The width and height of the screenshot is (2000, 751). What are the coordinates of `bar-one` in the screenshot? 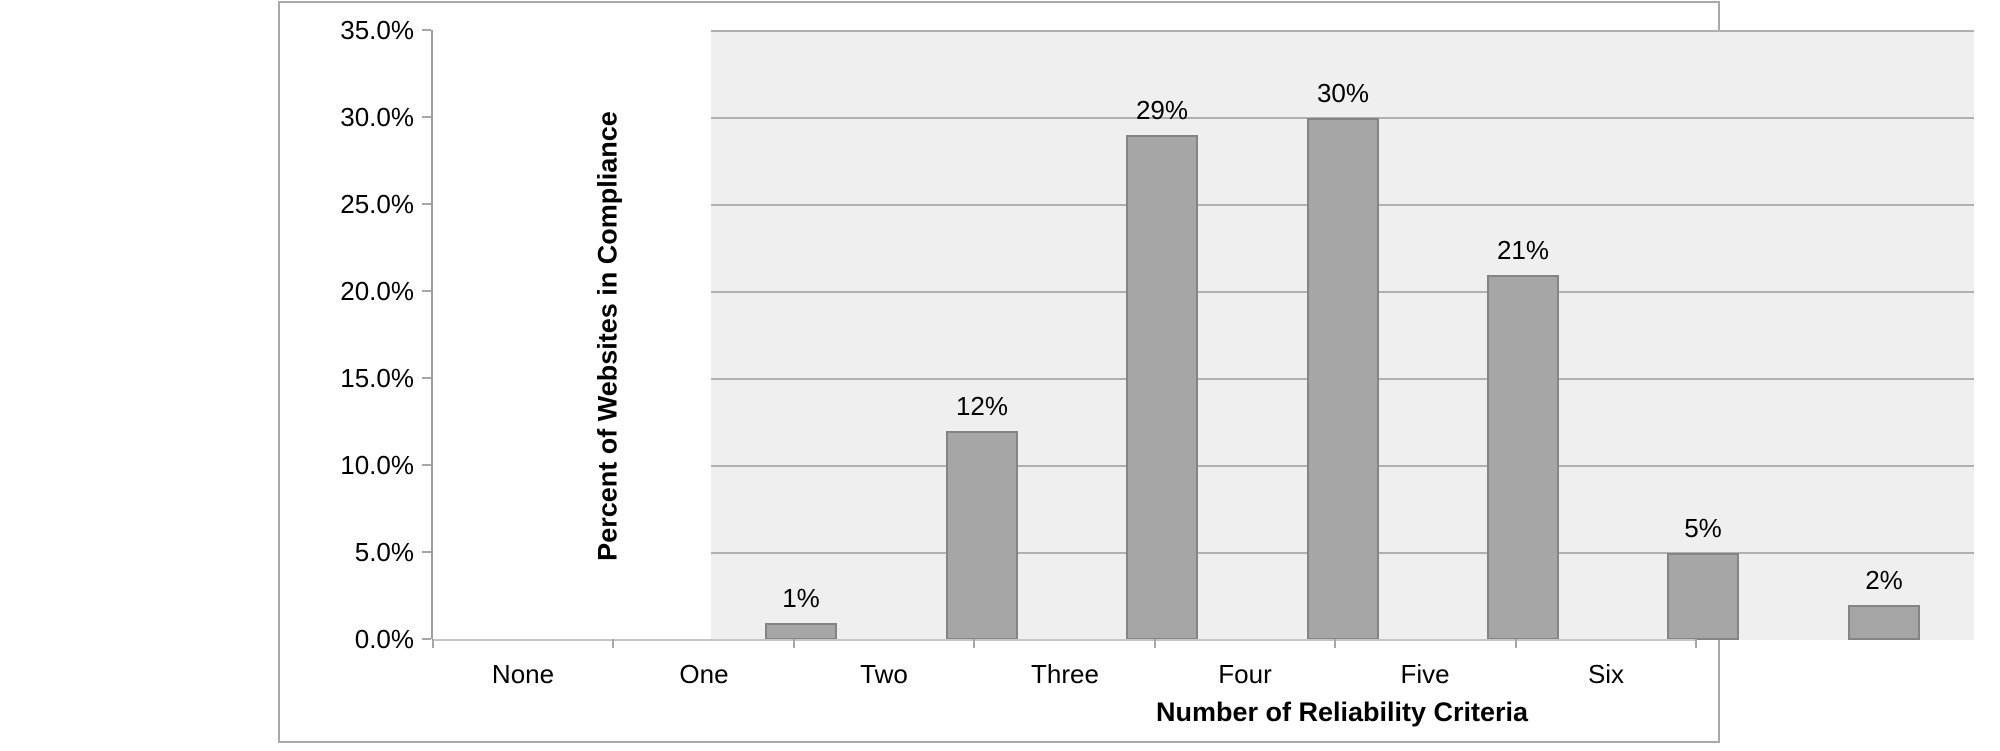 It's located at (982, 535).